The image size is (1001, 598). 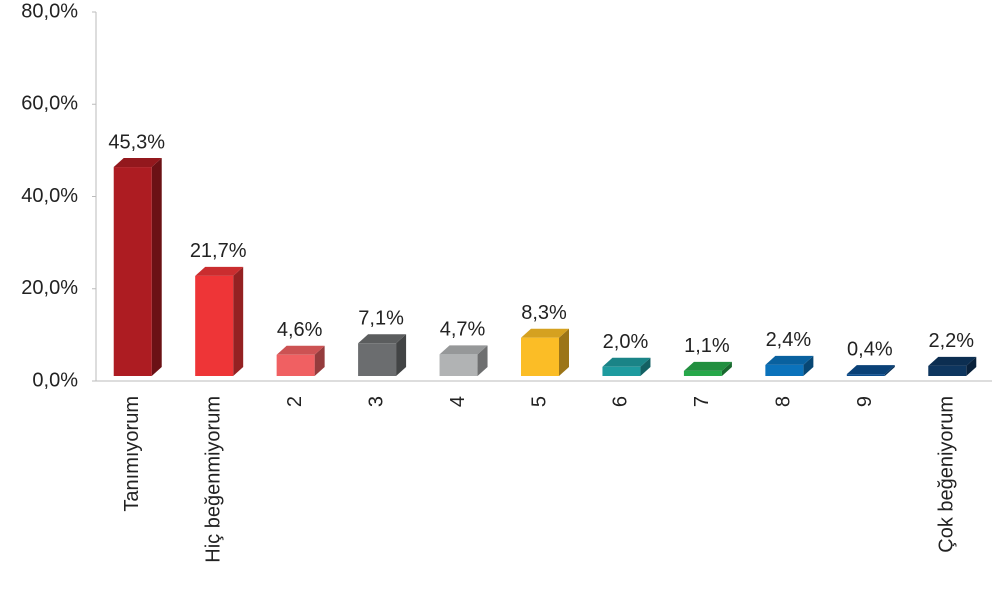 I want to click on data-label: 7,1%, so click(x=381, y=319).